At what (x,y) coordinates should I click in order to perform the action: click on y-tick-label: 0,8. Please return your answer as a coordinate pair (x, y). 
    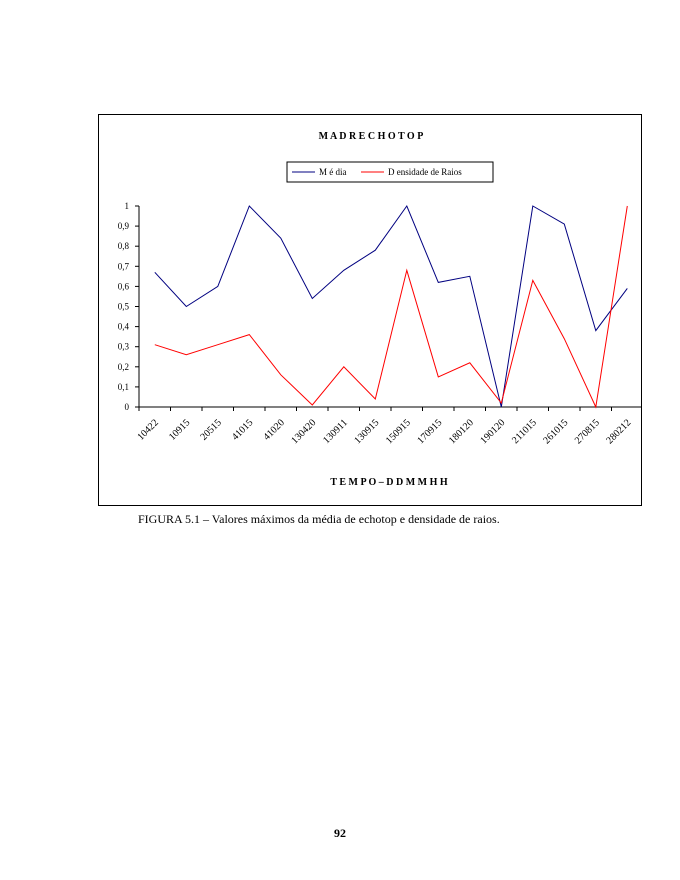
    Looking at the image, I should click on (124, 246).